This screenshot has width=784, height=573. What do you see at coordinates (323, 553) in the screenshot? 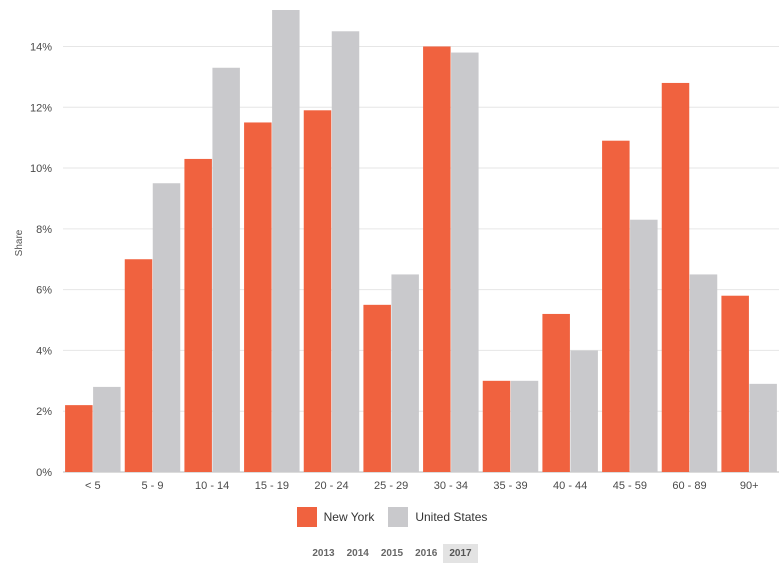
I see `year-button-2013: 2013` at bounding box center [323, 553].